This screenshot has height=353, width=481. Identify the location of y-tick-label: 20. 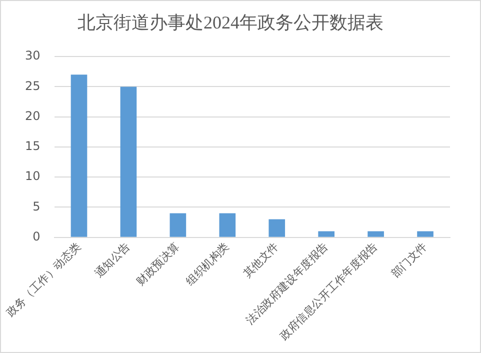
(32, 115).